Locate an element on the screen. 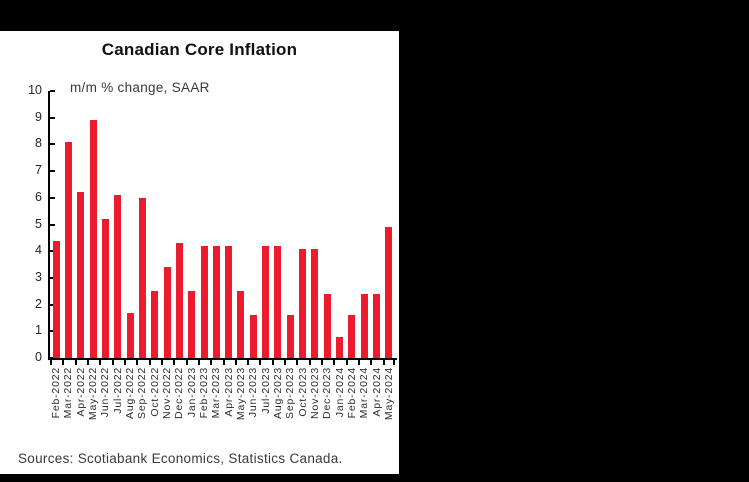 This screenshot has height=482, width=749. x-axis-label: Apr-2022 is located at coordinates (80, 392).